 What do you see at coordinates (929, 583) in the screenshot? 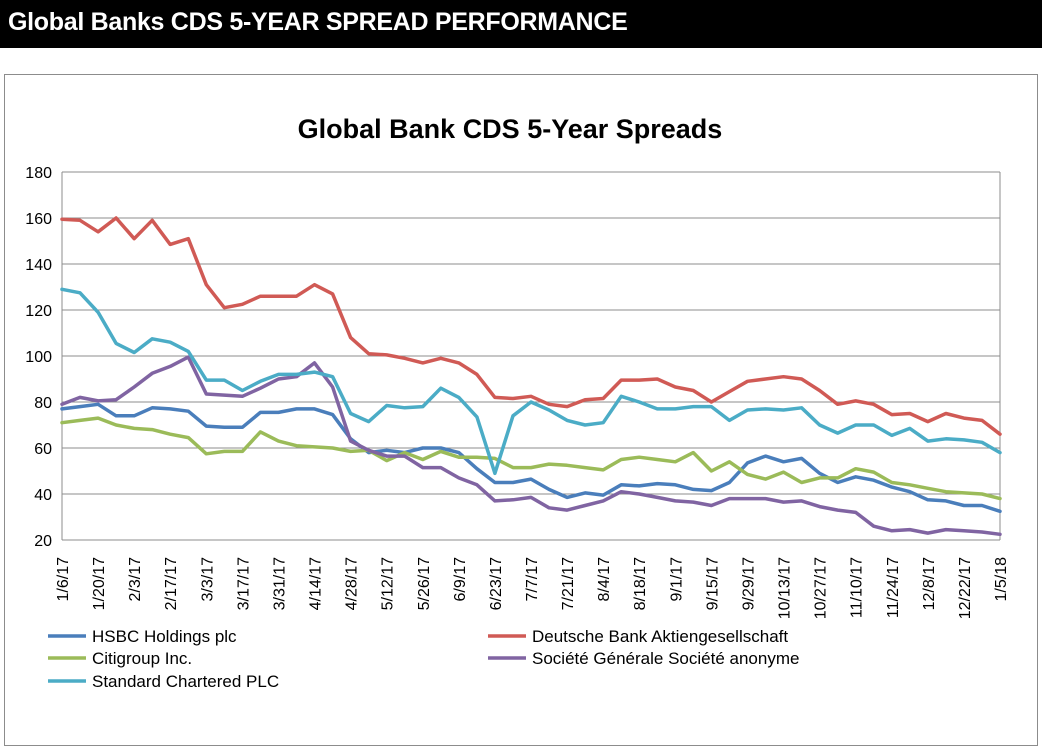
I see `x-tick-label: 12/8/17` at bounding box center [929, 583].